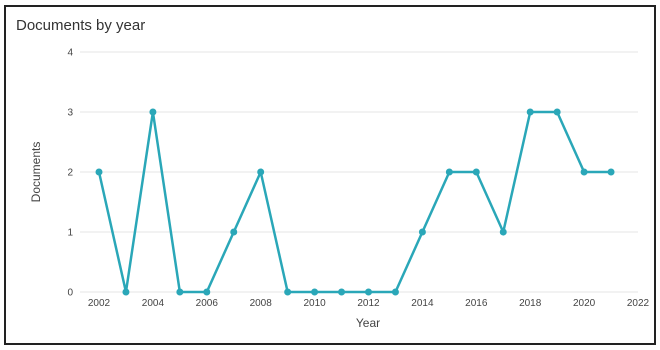 This screenshot has height=350, width=660. What do you see at coordinates (70, 233) in the screenshot?
I see `y-tick-label: 1` at bounding box center [70, 233].